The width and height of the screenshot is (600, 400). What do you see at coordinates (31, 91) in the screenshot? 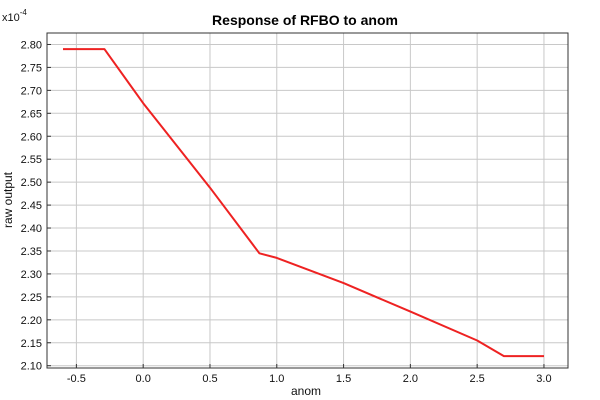
I see `y-tick-label: 2.70` at bounding box center [31, 91].